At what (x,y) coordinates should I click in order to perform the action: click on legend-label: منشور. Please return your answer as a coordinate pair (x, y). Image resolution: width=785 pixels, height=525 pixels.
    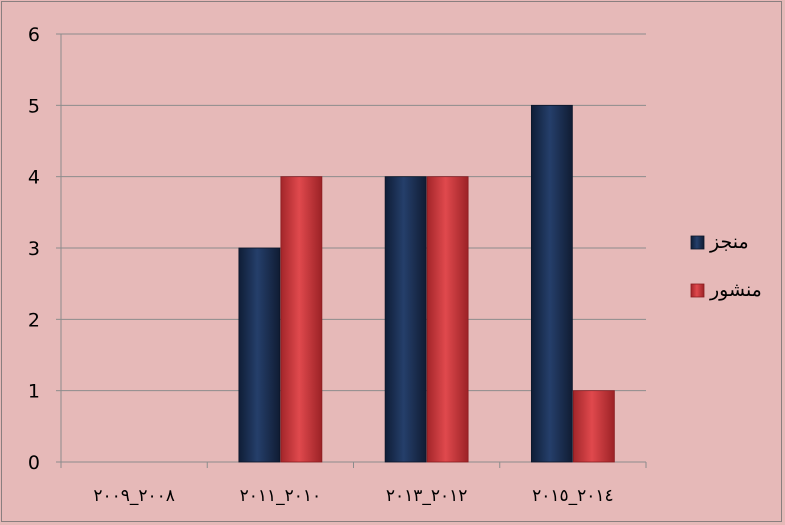
    Looking at the image, I should click on (735, 290).